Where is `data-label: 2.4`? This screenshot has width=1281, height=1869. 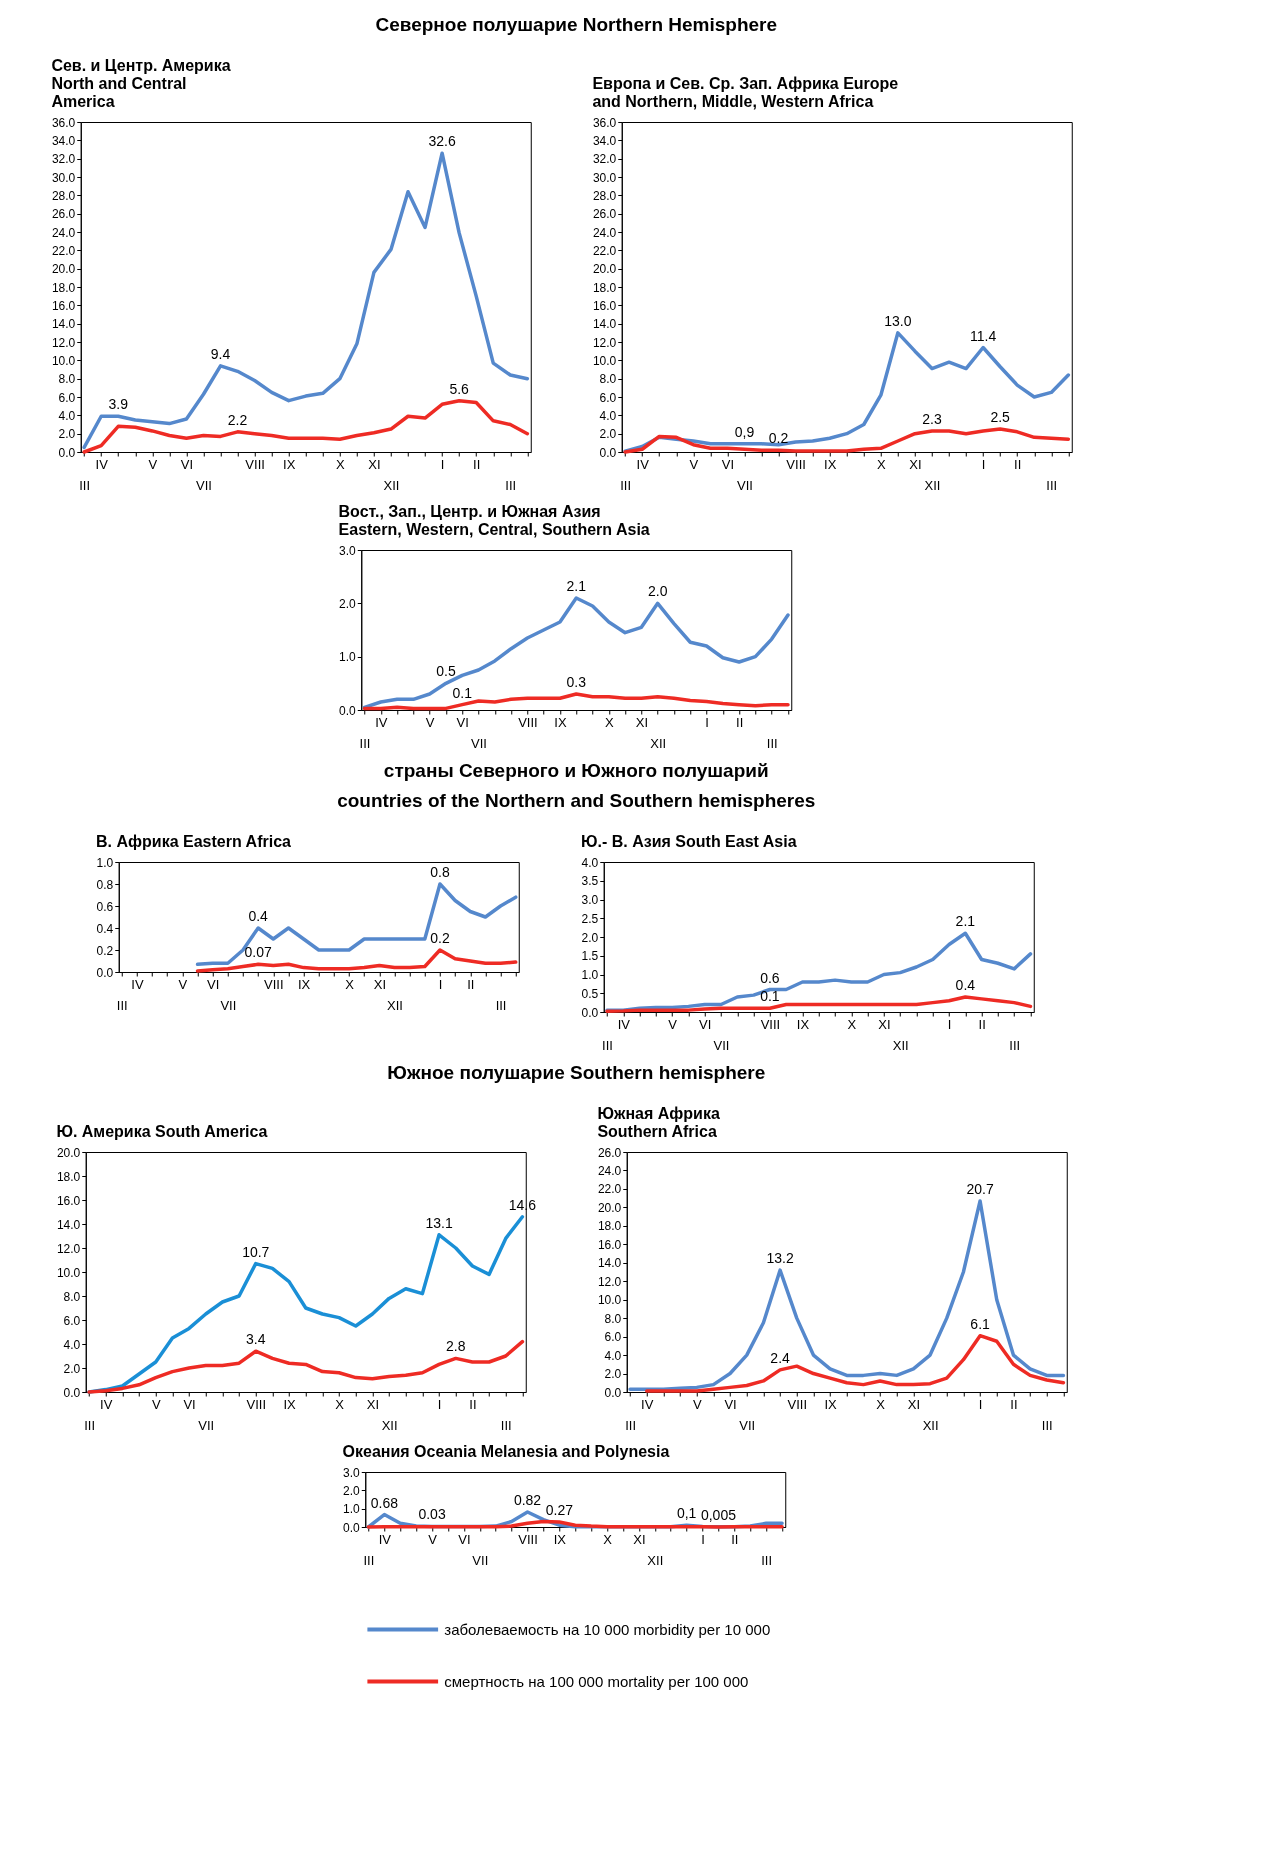
data-label: 2.4 is located at coordinates (780, 1357).